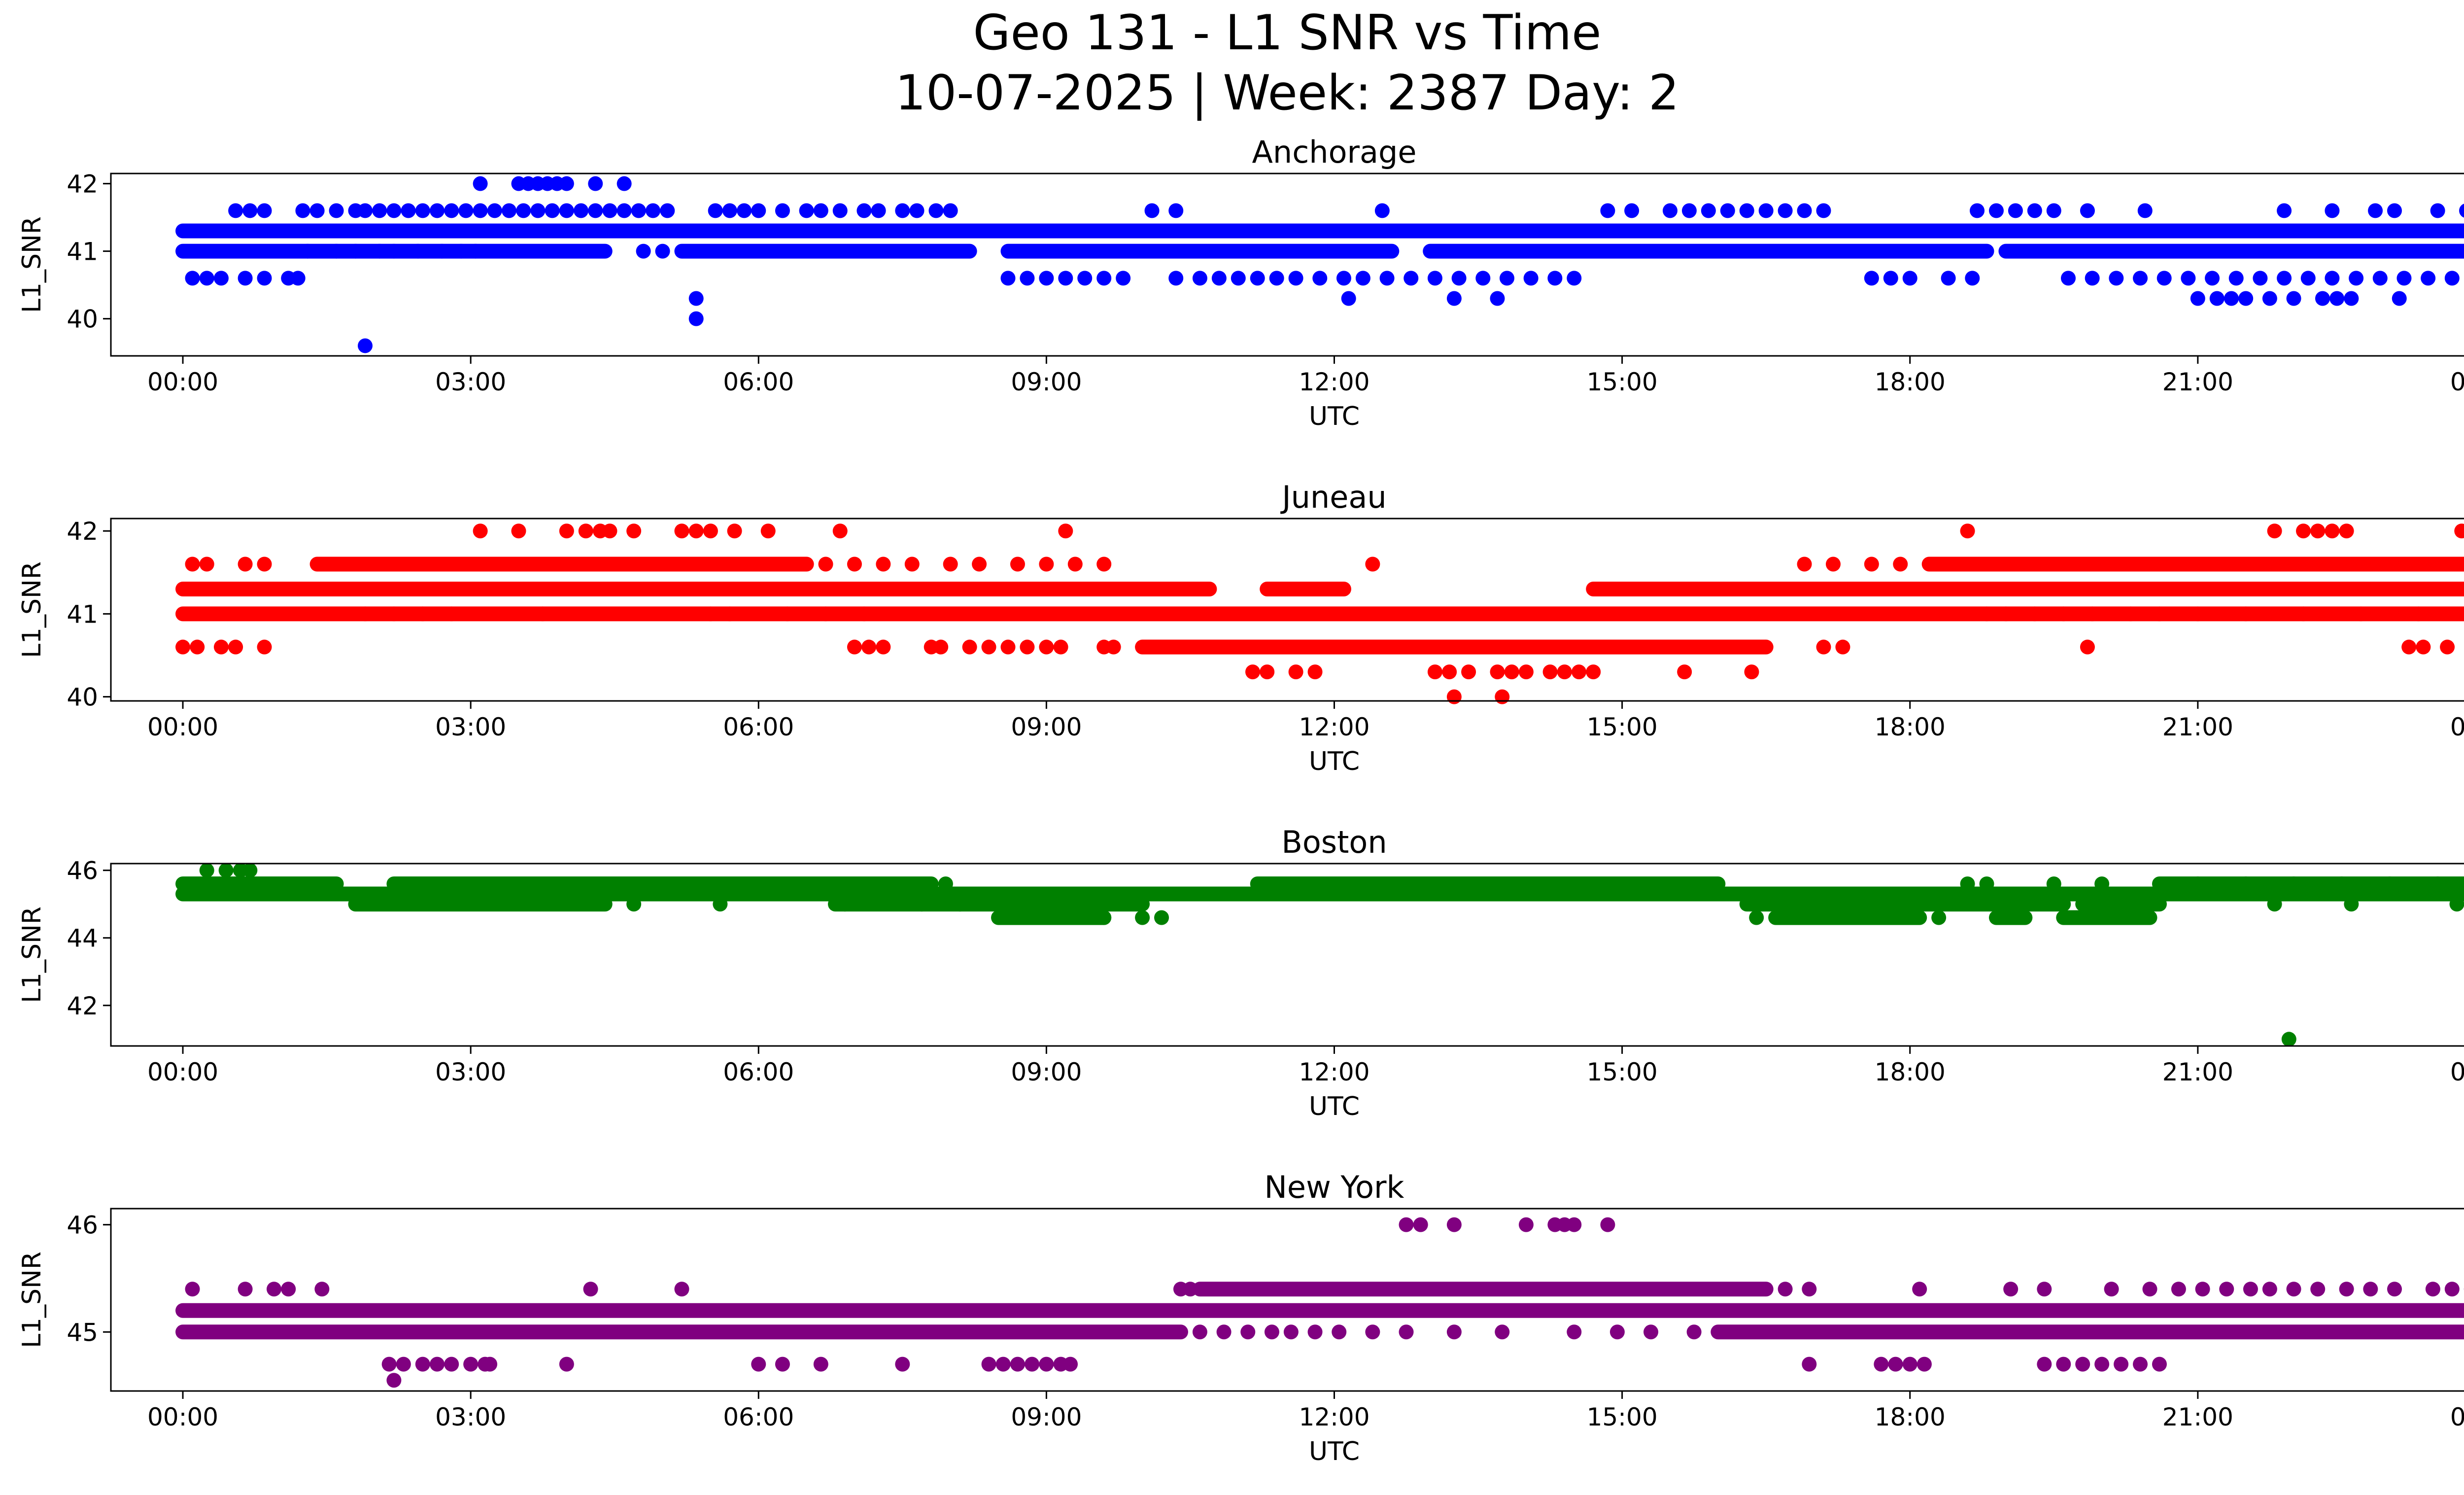 The width and height of the screenshot is (2464, 1495). Describe the element at coordinates (82, 319) in the screenshot. I see `y-tick-label: 40` at that location.